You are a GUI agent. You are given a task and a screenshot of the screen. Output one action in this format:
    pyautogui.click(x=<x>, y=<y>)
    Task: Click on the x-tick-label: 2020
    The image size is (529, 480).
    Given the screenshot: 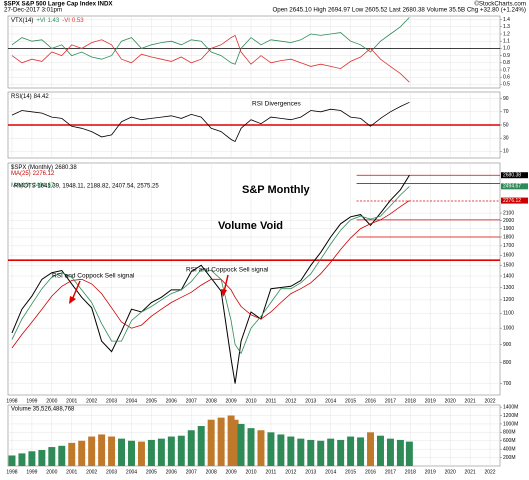 What is the action you would take?
    pyautogui.click(x=450, y=401)
    